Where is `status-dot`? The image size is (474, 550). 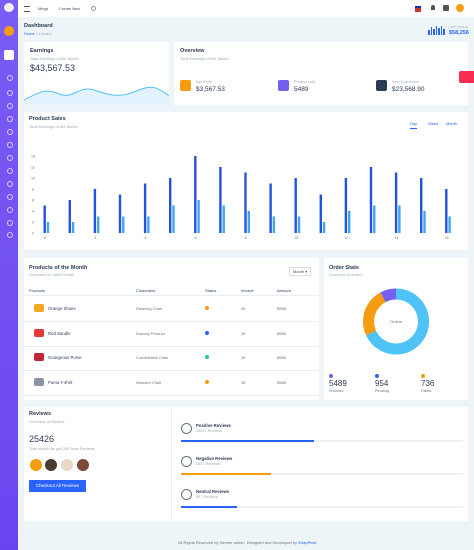 status-dot is located at coordinates (207, 381).